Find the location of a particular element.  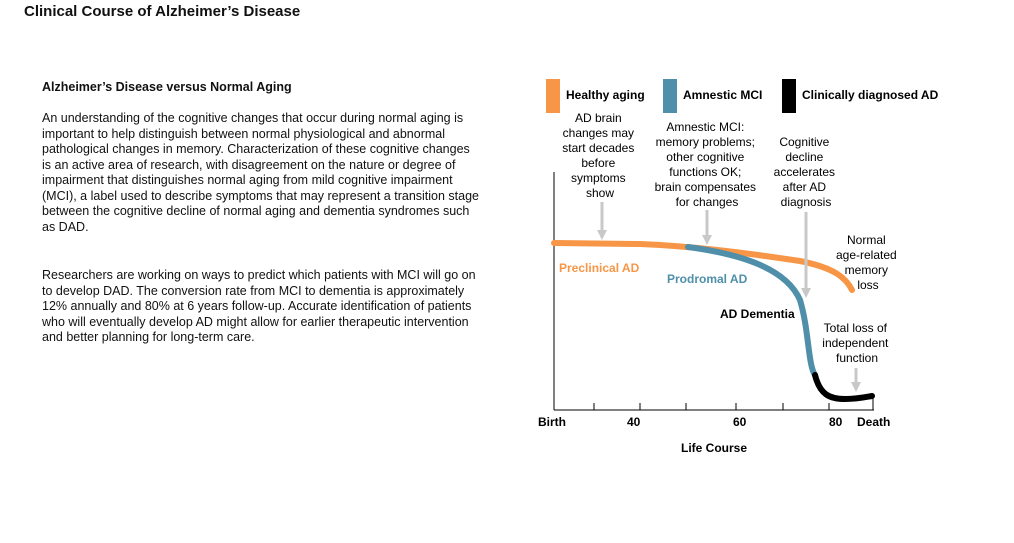

legend-swatch-mci is located at coordinates (670, 96).